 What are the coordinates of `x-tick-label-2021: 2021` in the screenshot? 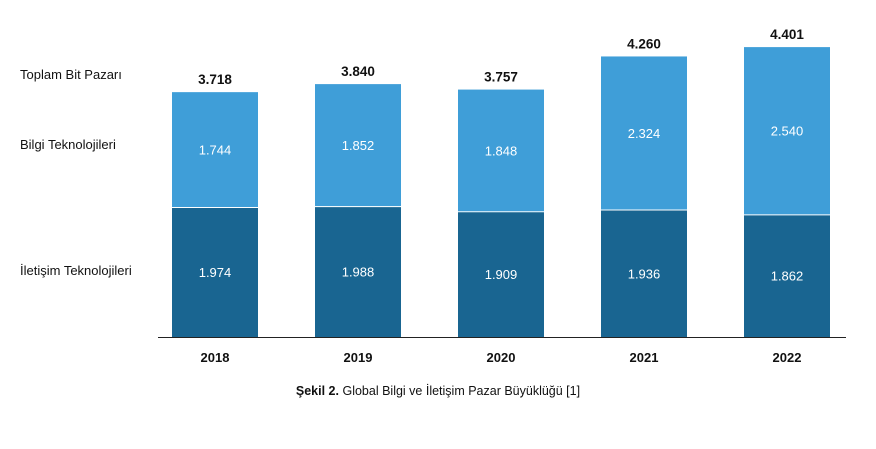 It's located at (644, 357).